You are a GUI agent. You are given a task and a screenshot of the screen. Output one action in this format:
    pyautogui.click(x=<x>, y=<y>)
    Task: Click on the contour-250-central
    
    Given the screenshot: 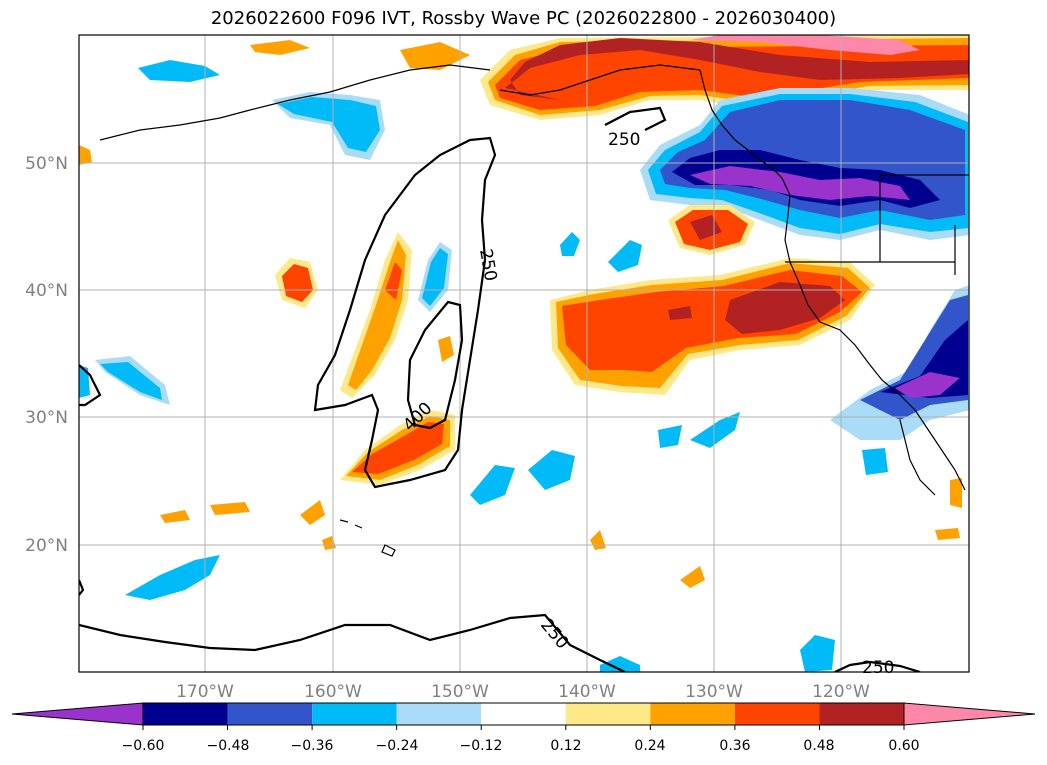 What is the action you would take?
    pyautogui.click(x=405, y=312)
    